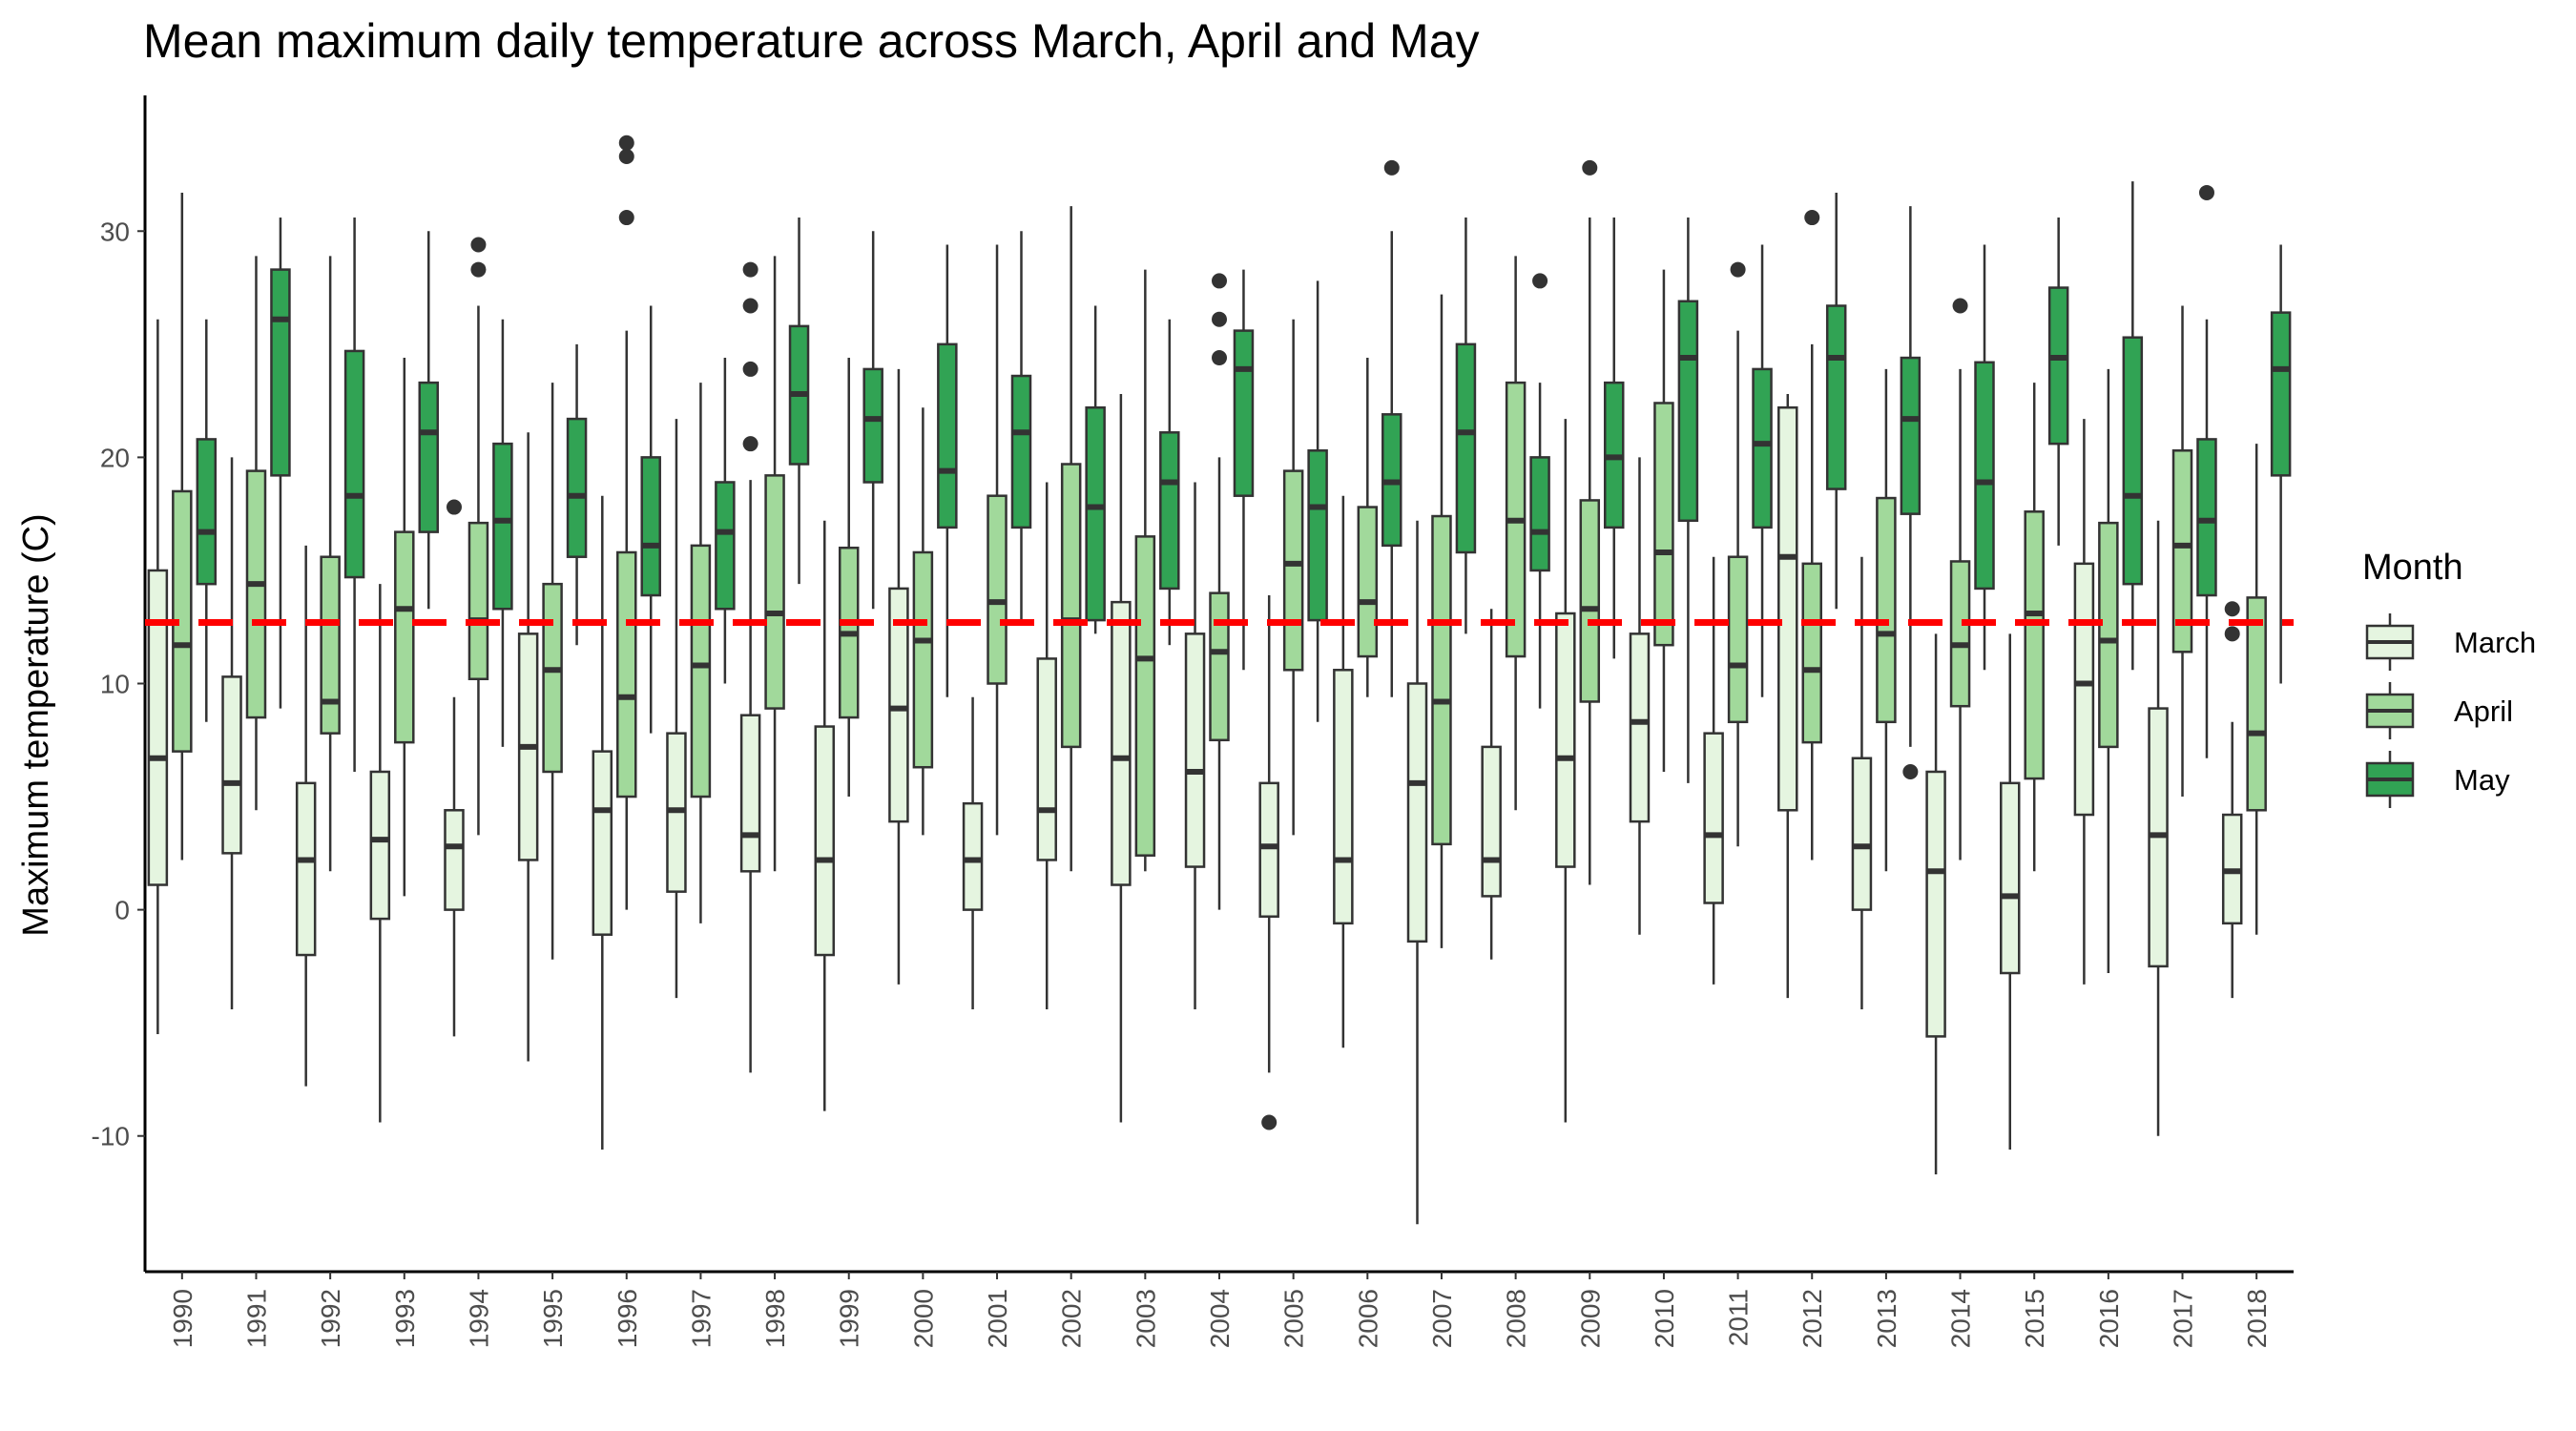 The image size is (2576, 1431). I want to click on x-tick-label: 1992, so click(330, 1318).